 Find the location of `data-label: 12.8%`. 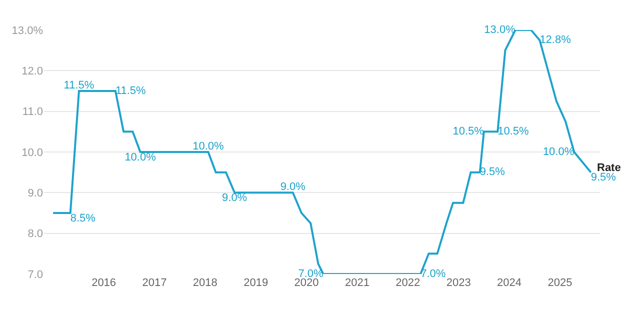

data-label: 12.8% is located at coordinates (556, 40).